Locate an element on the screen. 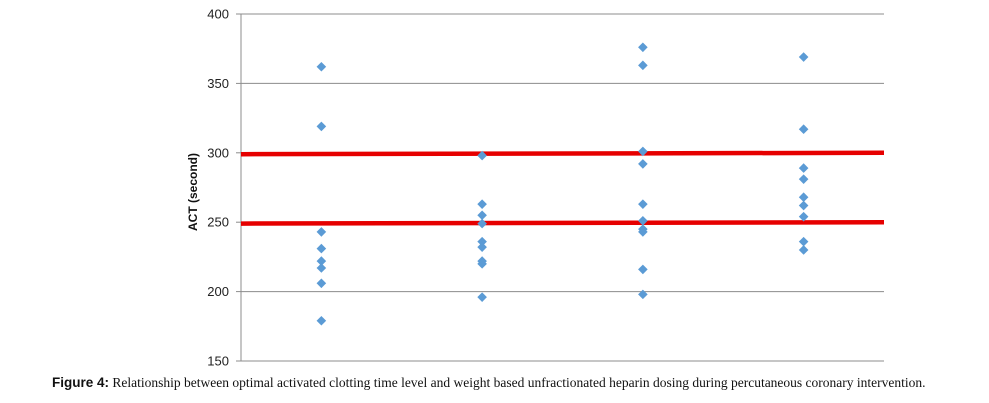 This screenshot has height=403, width=989. y-axis-title: ACT (second) is located at coordinates (193, 192).